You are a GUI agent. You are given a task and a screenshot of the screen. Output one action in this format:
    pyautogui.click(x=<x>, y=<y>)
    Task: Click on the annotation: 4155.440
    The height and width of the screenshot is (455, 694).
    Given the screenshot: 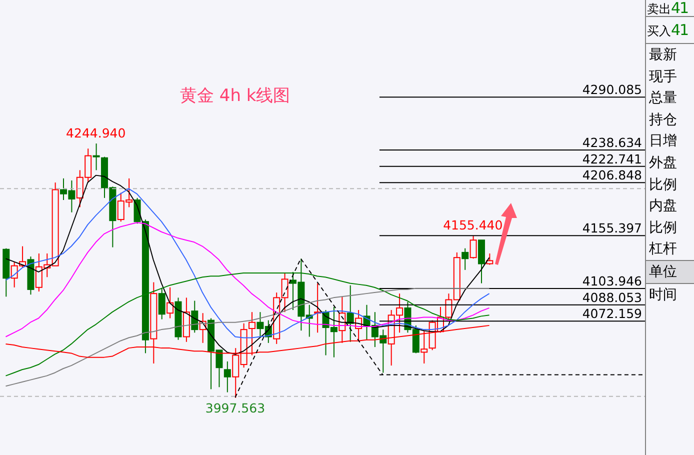 What is the action you would take?
    pyautogui.click(x=473, y=225)
    